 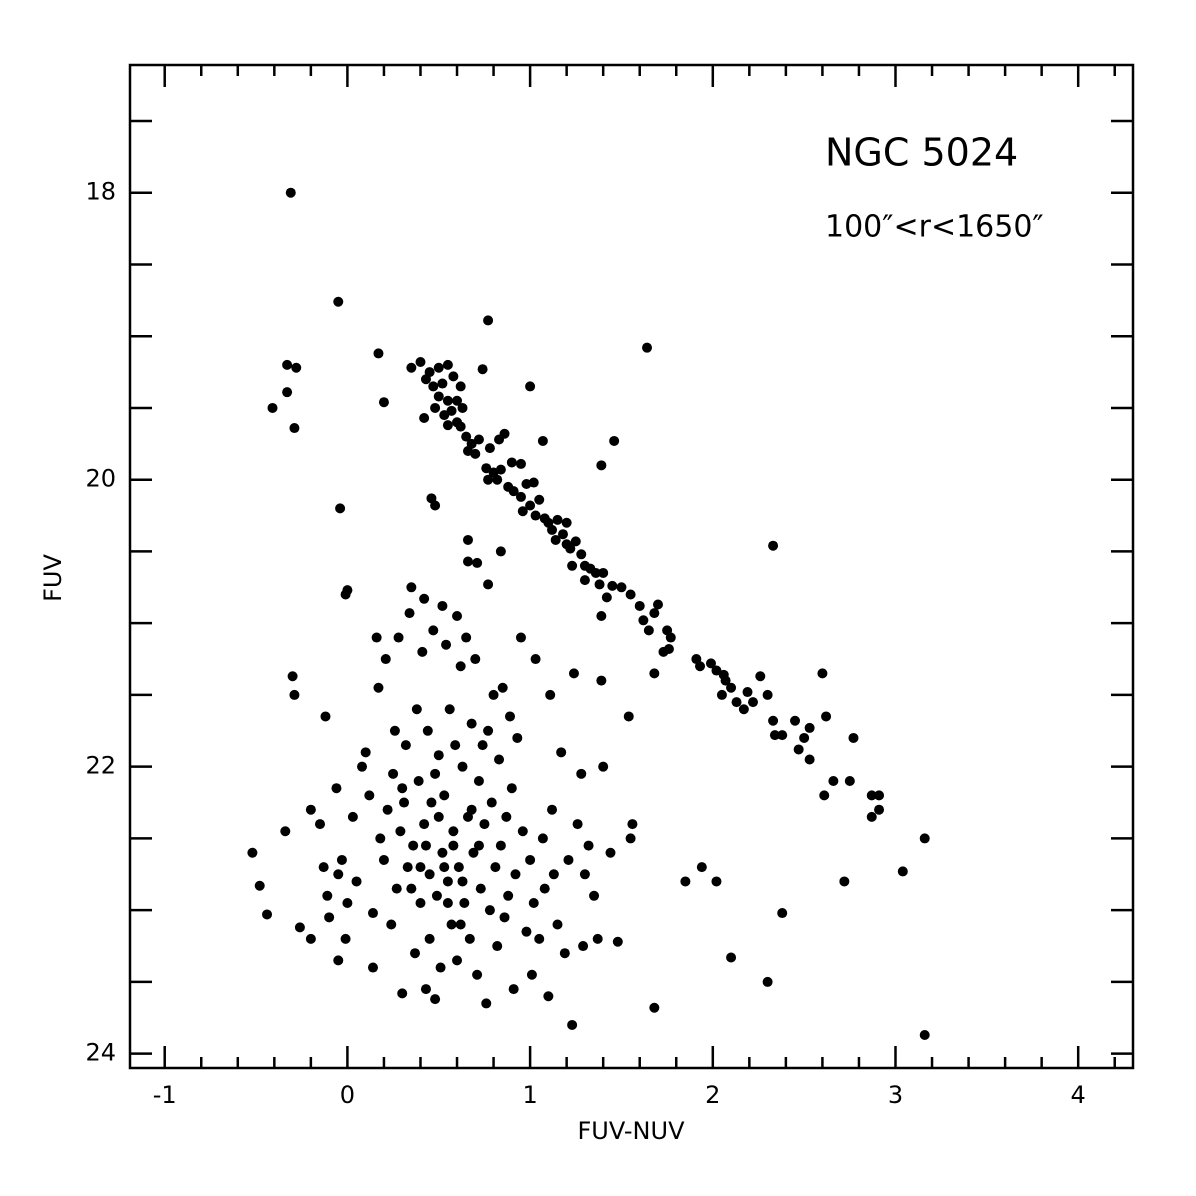 I want to click on annotation: NGC 5024, so click(x=921, y=153).